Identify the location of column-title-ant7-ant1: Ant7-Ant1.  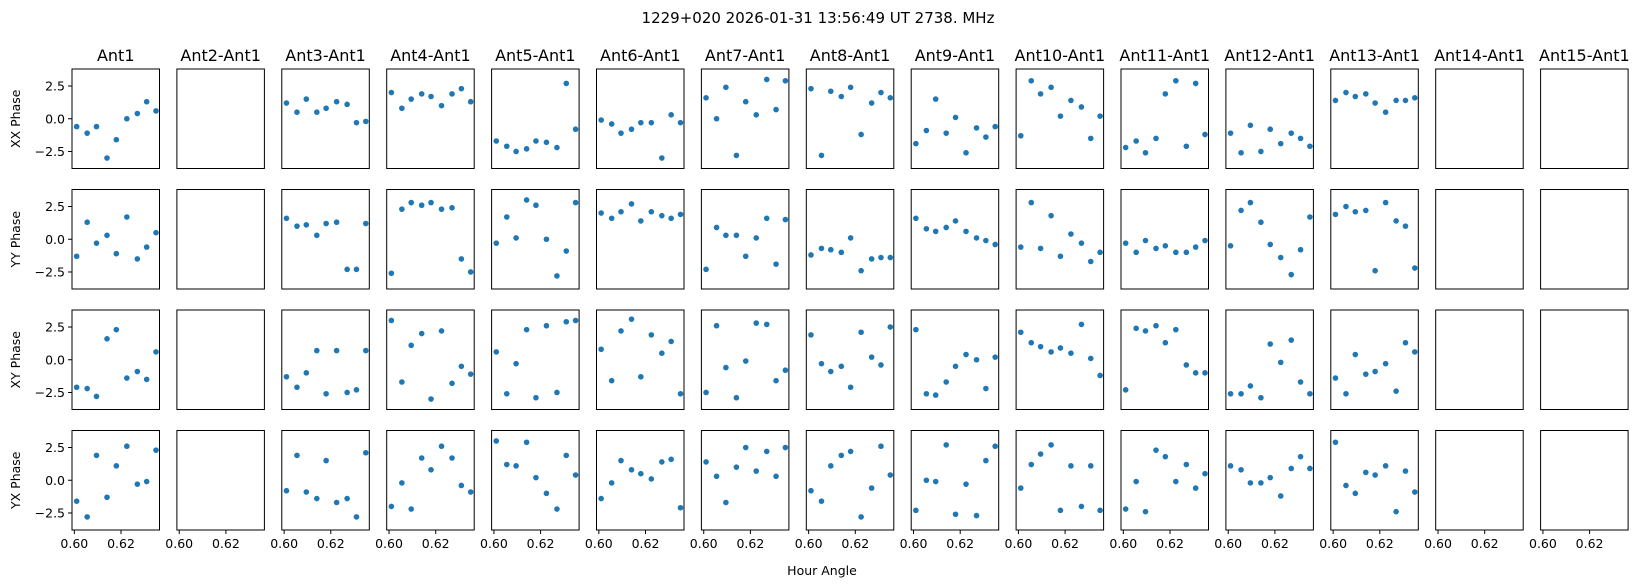
(745, 55).